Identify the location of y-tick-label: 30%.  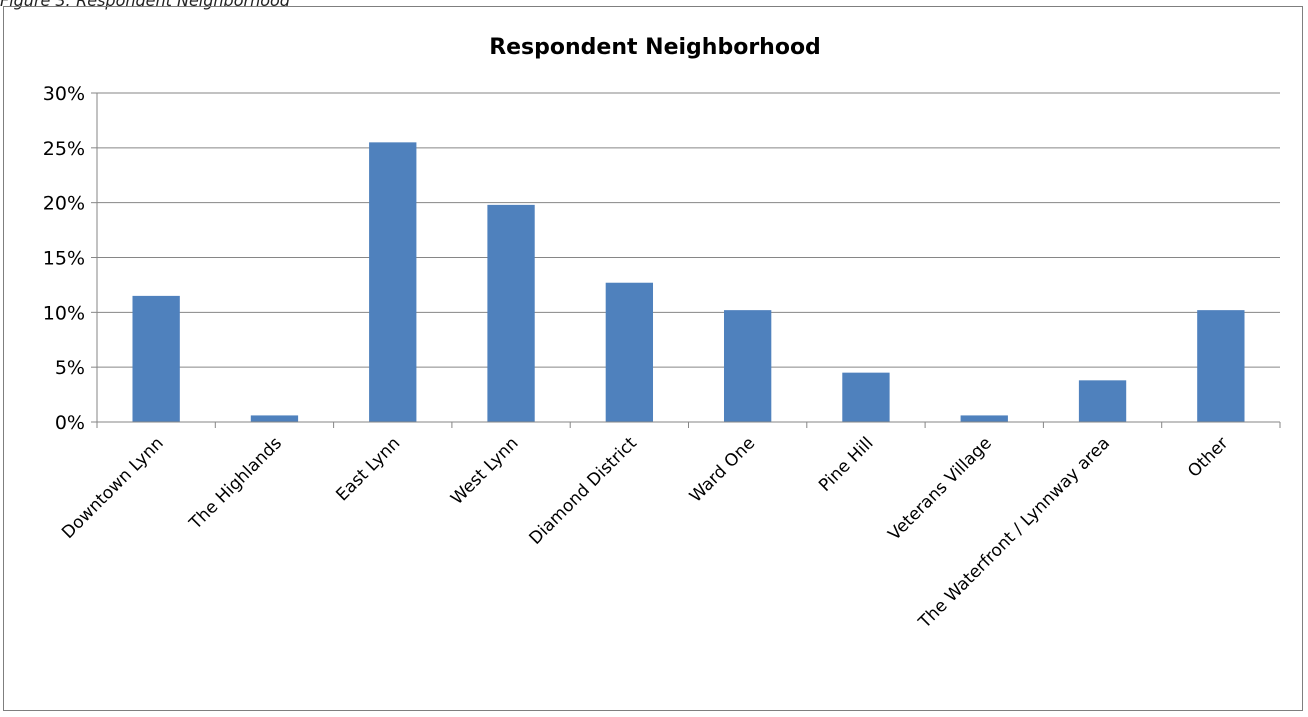
(64, 94).